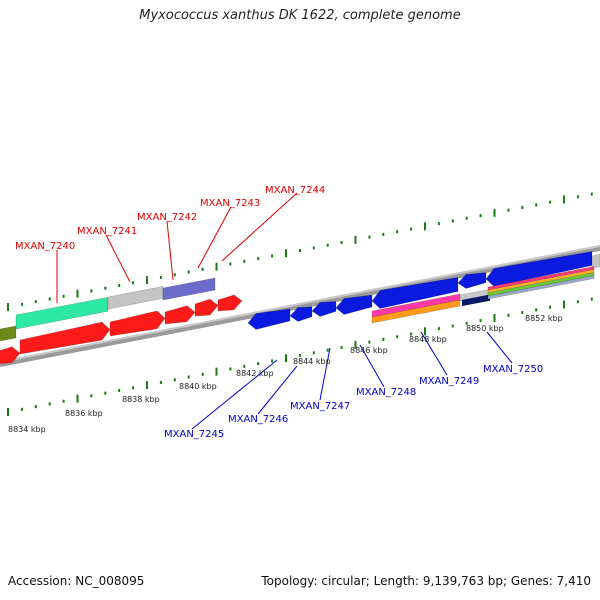 Image resolution: width=600 pixels, height=600 pixels. I want to click on feature-aqua-block, so click(62, 313).